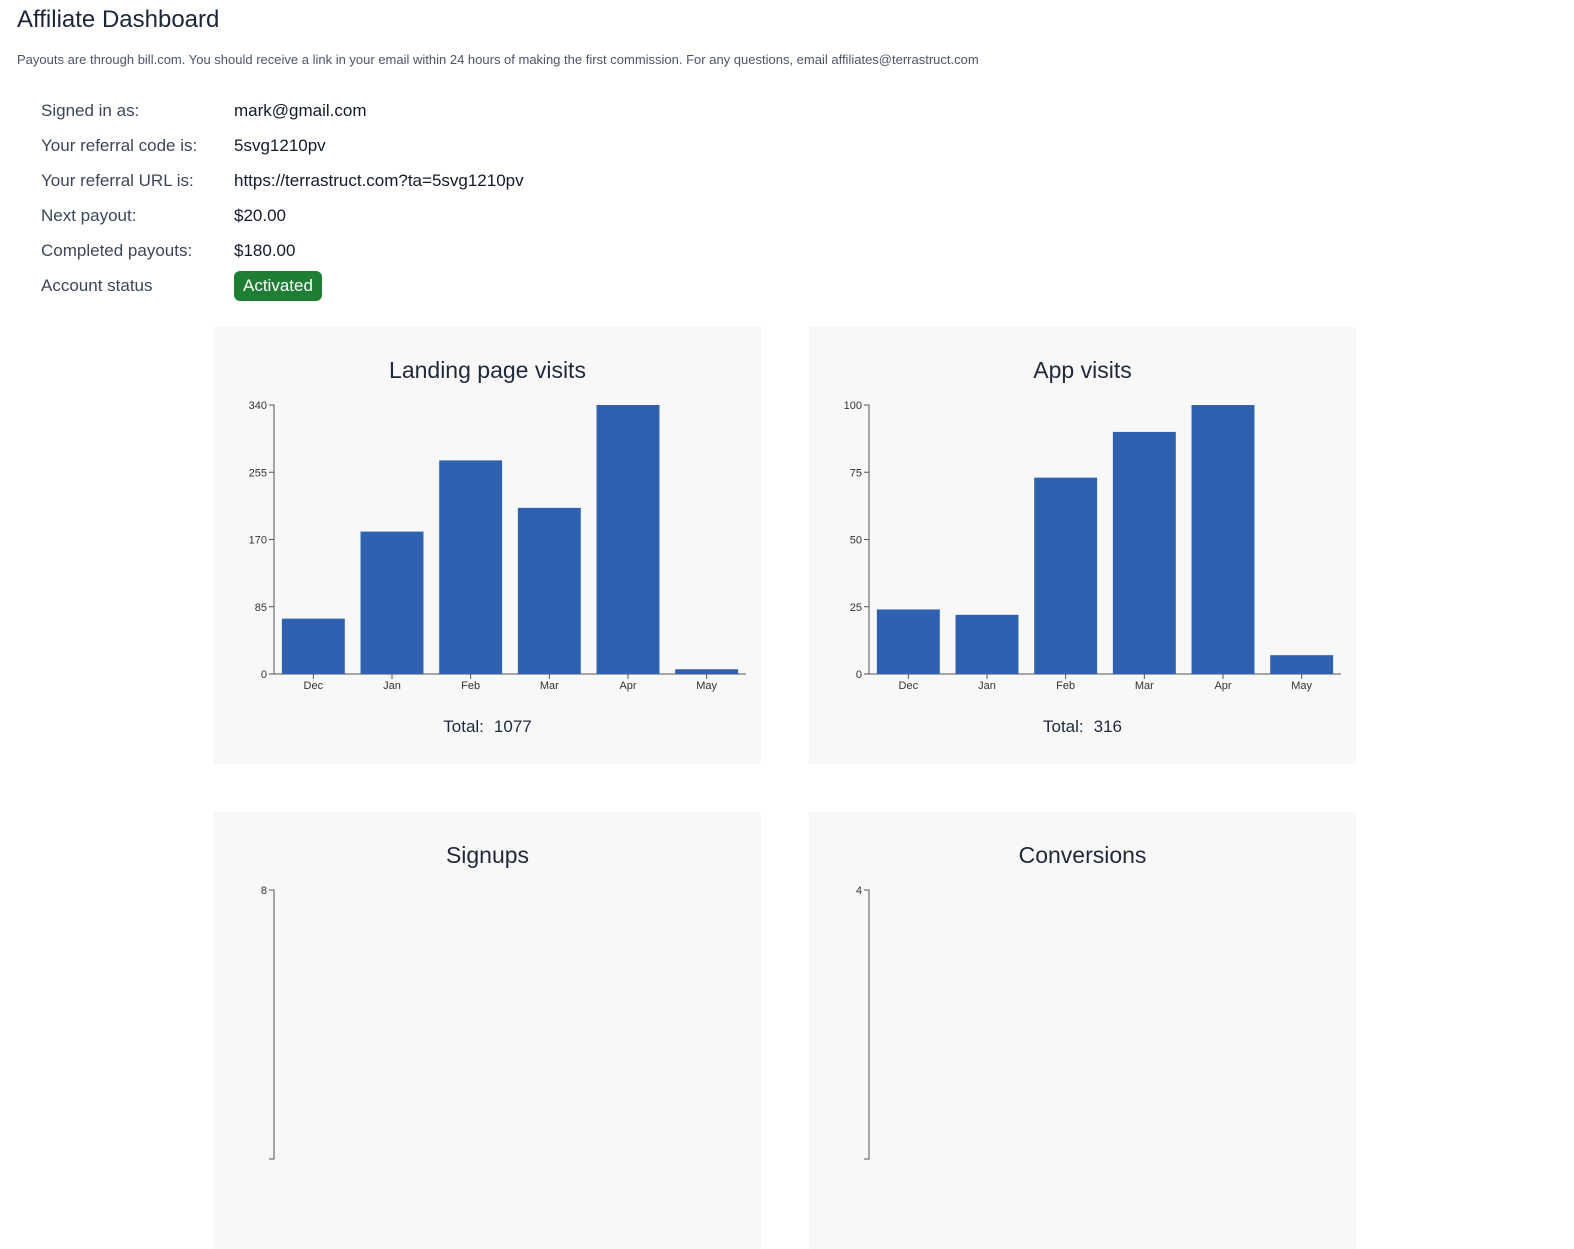 This screenshot has height=1249, width=1574. Describe the element at coordinates (300, 110) in the screenshot. I see `signed-in-value: mark@gmail.com` at that location.